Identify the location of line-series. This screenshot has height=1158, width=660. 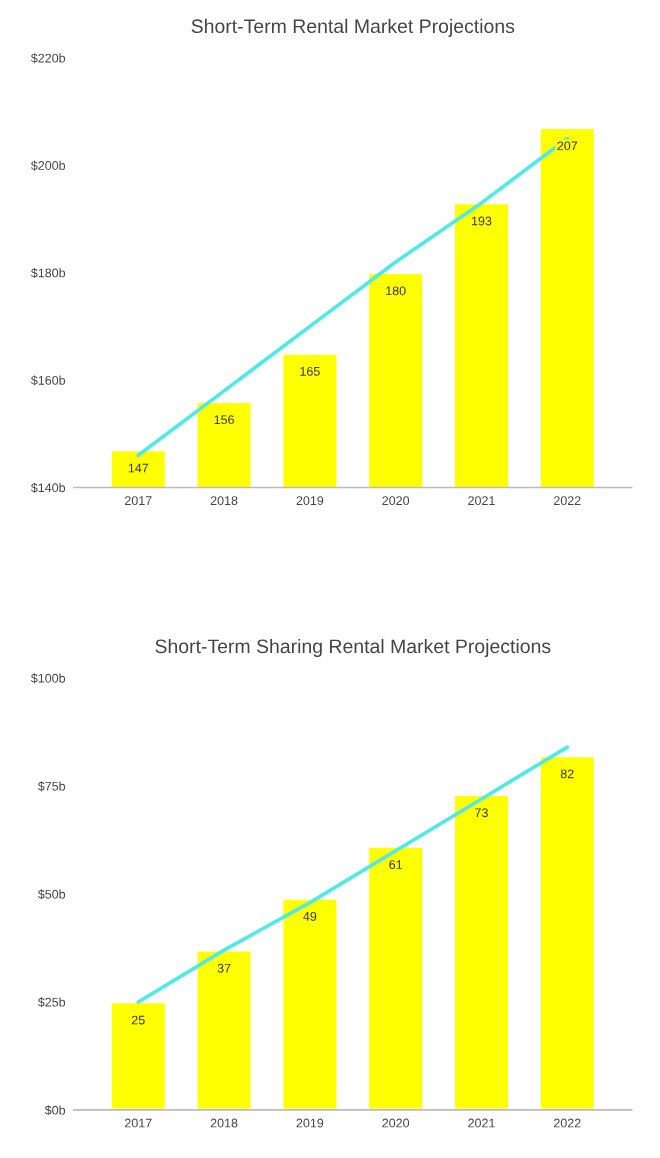
(353, 874).